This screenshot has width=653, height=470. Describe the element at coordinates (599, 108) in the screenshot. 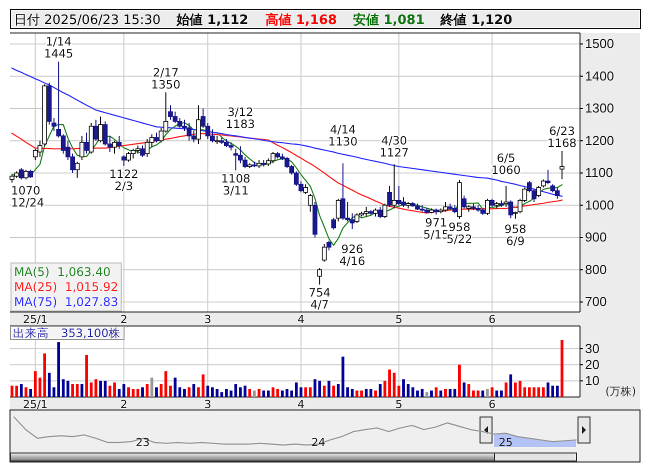

I see `y-tick-label: 1300` at that location.